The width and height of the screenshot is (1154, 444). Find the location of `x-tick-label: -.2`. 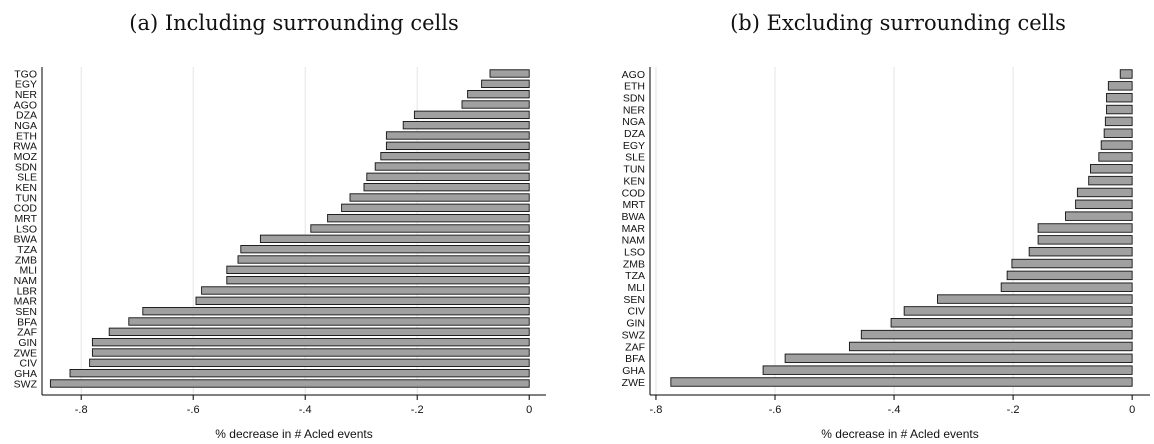

x-tick-label: -.2 is located at coordinates (1013, 410).